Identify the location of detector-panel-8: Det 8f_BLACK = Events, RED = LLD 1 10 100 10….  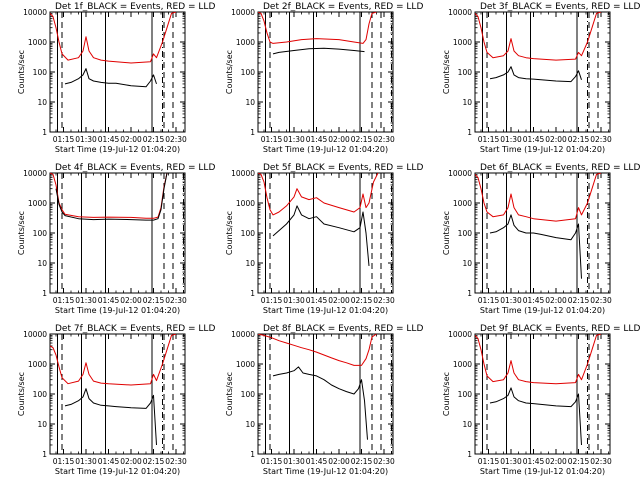
(324, 400).